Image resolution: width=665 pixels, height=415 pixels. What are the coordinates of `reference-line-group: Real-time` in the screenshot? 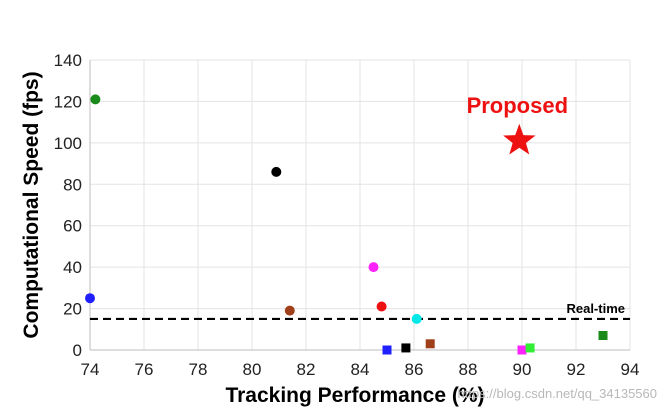 It's located at (360, 311).